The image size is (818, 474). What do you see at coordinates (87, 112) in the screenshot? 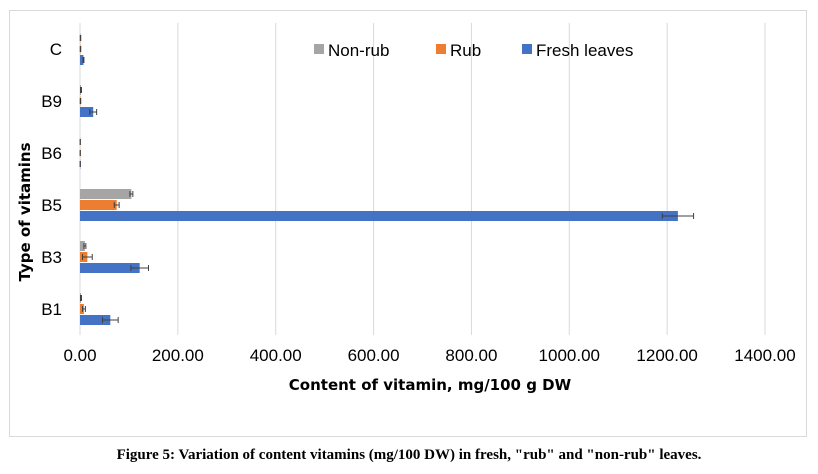
I see `bar-fresh-leaves-b9` at bounding box center [87, 112].